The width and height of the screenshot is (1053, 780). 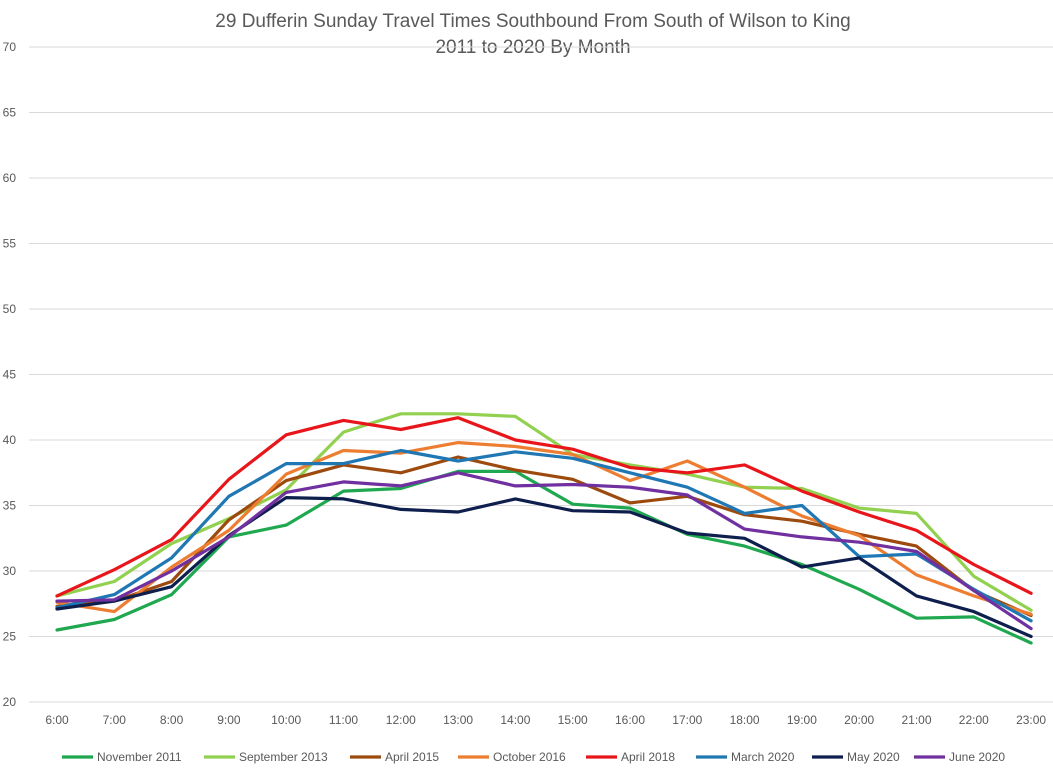 I want to click on x-tick-label: 7:00, so click(x=115, y=720).